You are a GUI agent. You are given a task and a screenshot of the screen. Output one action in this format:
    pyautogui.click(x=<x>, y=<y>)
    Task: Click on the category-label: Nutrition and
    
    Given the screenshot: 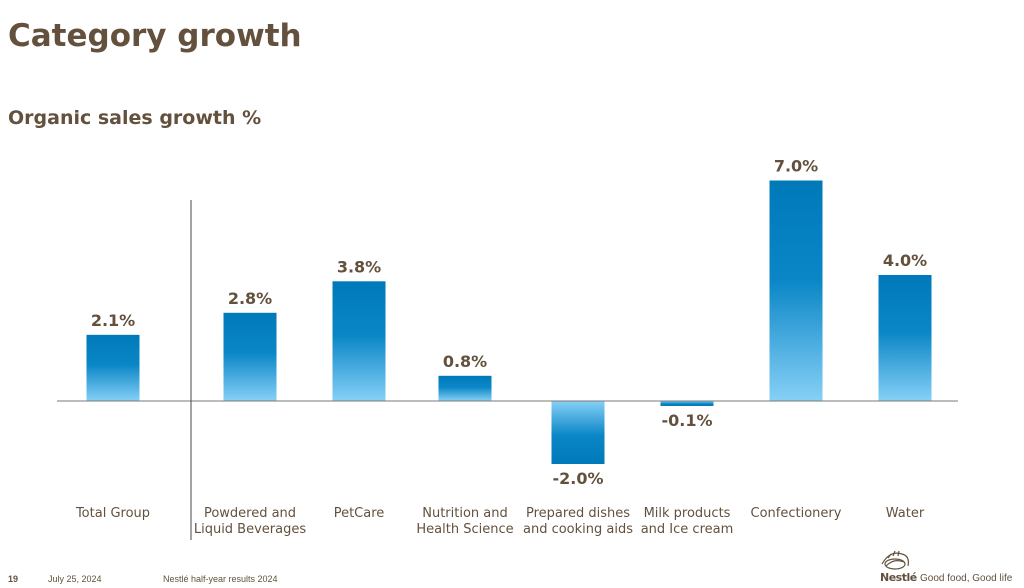 What is the action you would take?
    pyautogui.click(x=465, y=513)
    